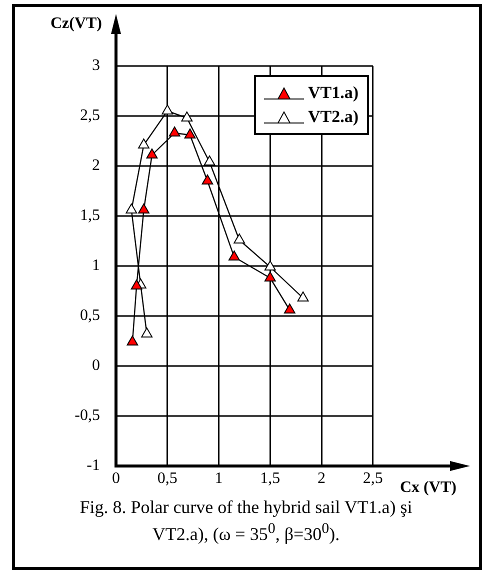  Describe the element at coordinates (116, 478) in the screenshot. I see `x-tick-label: 0` at that location.